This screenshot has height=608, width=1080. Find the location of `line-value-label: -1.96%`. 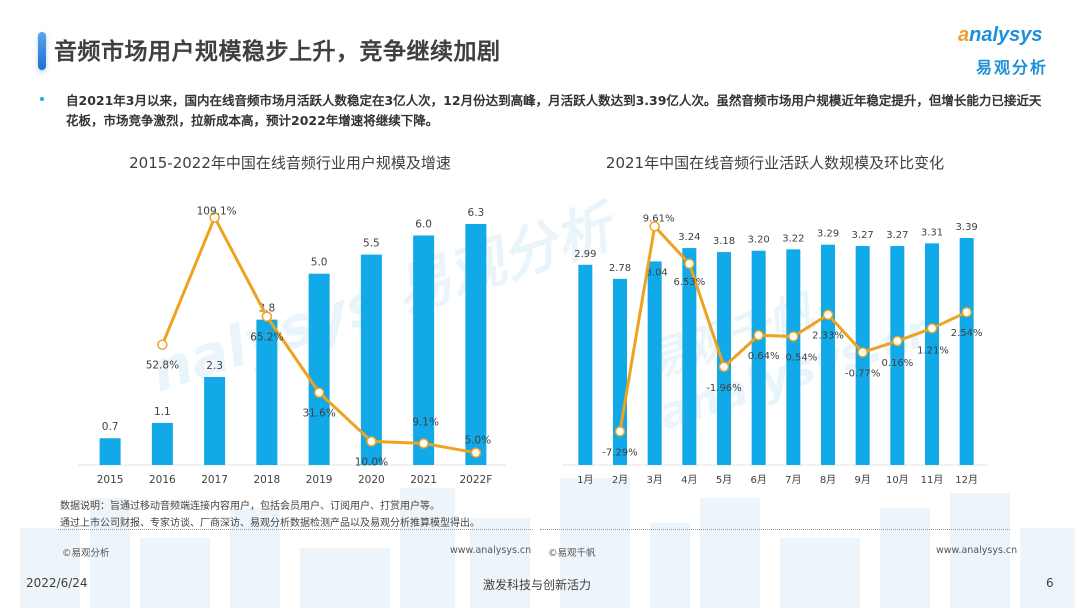

line-value-label: -1.96% is located at coordinates (723, 388).